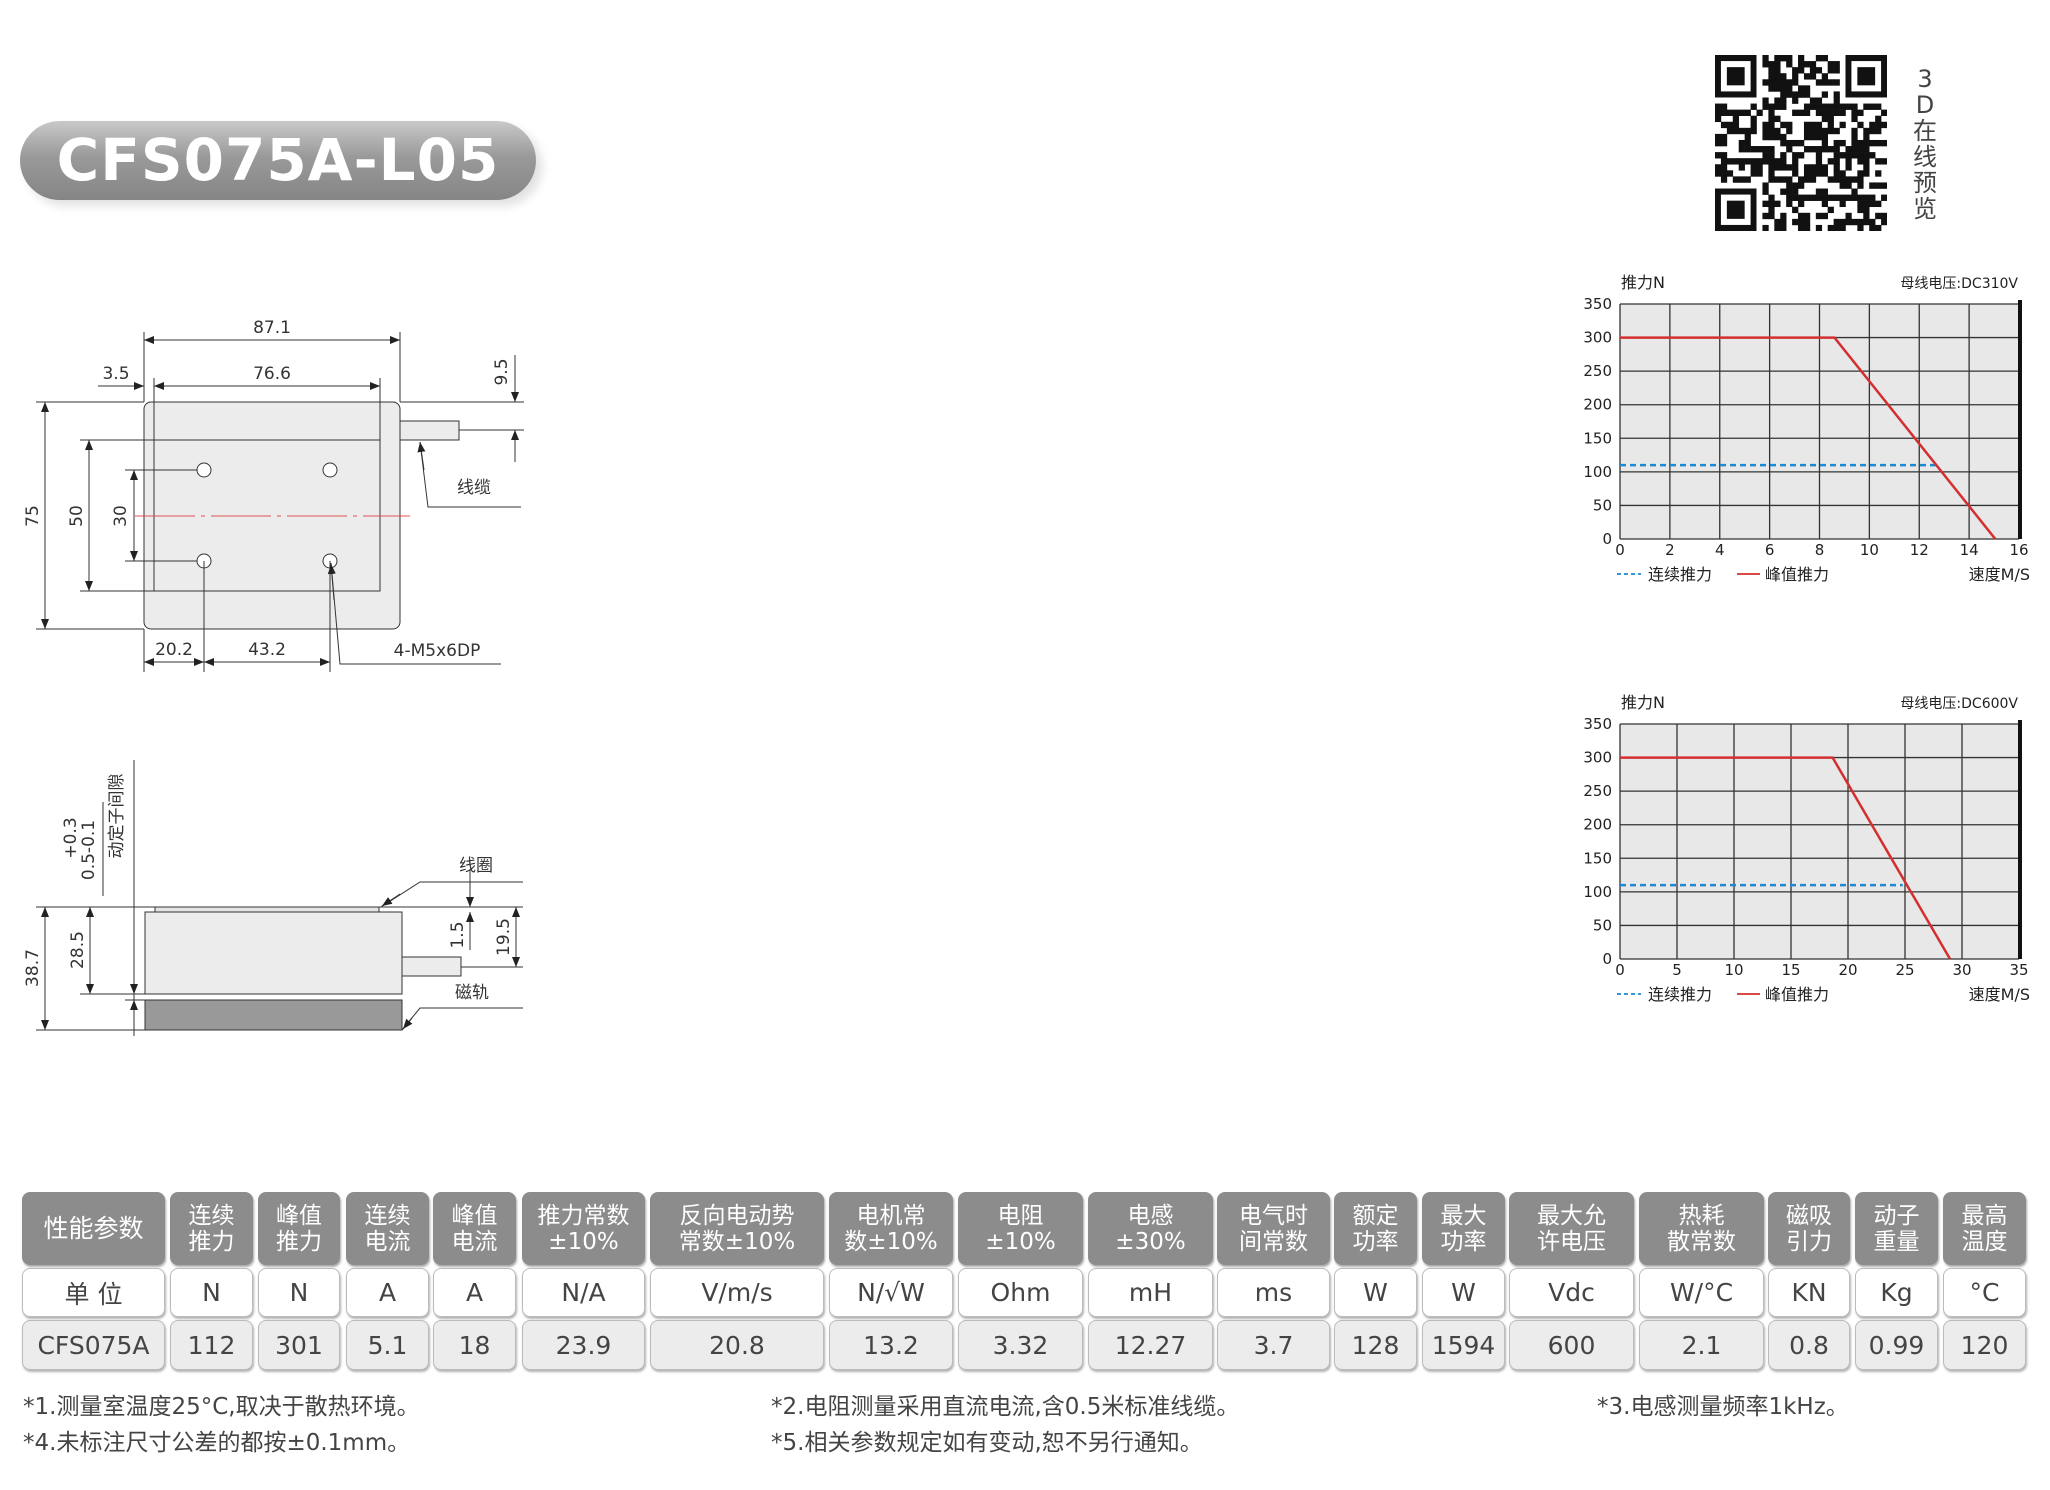 The image size is (2050, 1490). Describe the element at coordinates (1597, 791) in the screenshot. I see `y-tick-label: 250` at that location.